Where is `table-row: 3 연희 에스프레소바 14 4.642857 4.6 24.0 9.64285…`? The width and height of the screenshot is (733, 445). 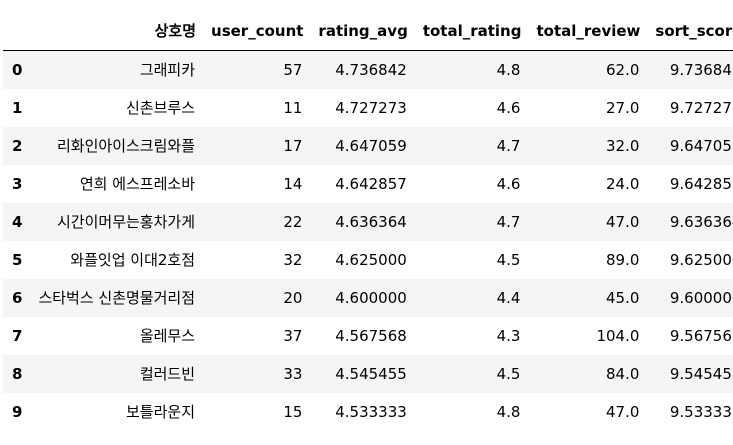
table-row: 3 연희 에스프레소바 14 4.642857 4.6 24.0 9.64285… is located at coordinates (368, 184).